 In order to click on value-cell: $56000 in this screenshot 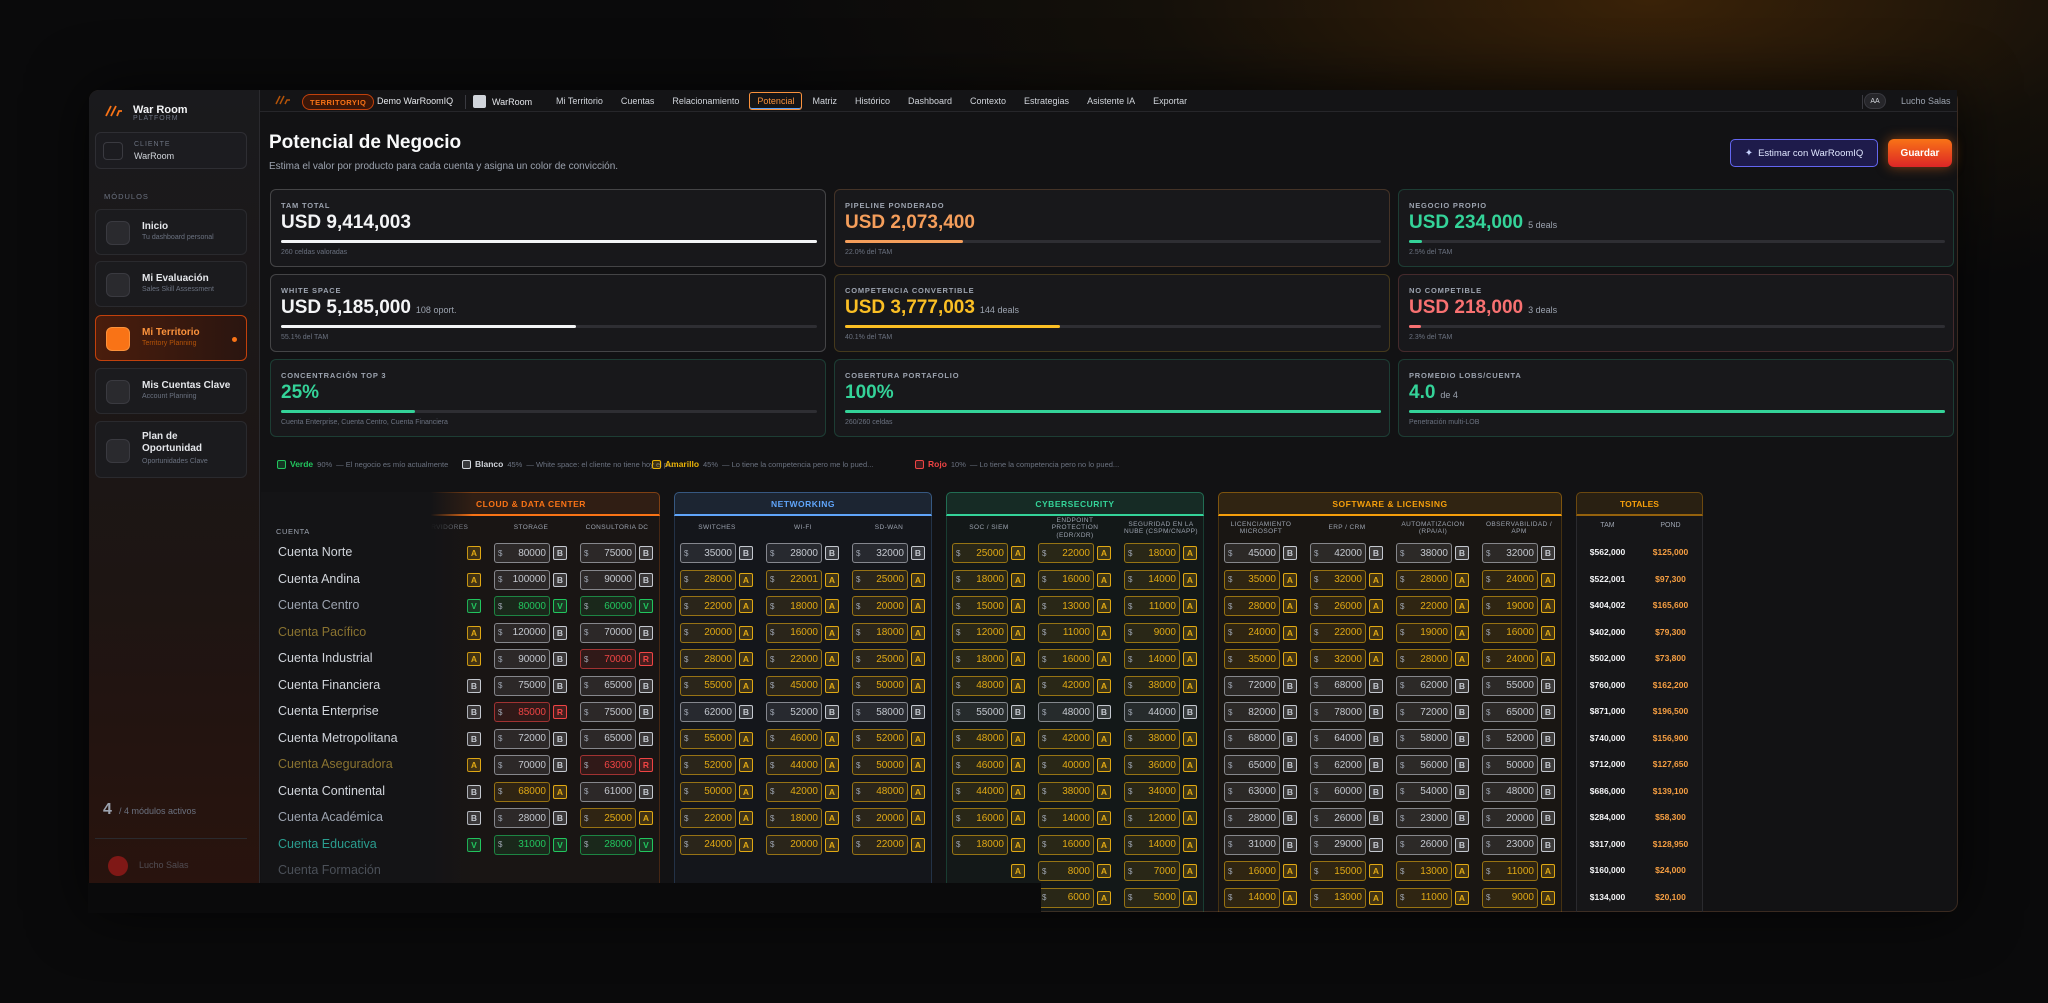, I will do `click(1424, 765)`.